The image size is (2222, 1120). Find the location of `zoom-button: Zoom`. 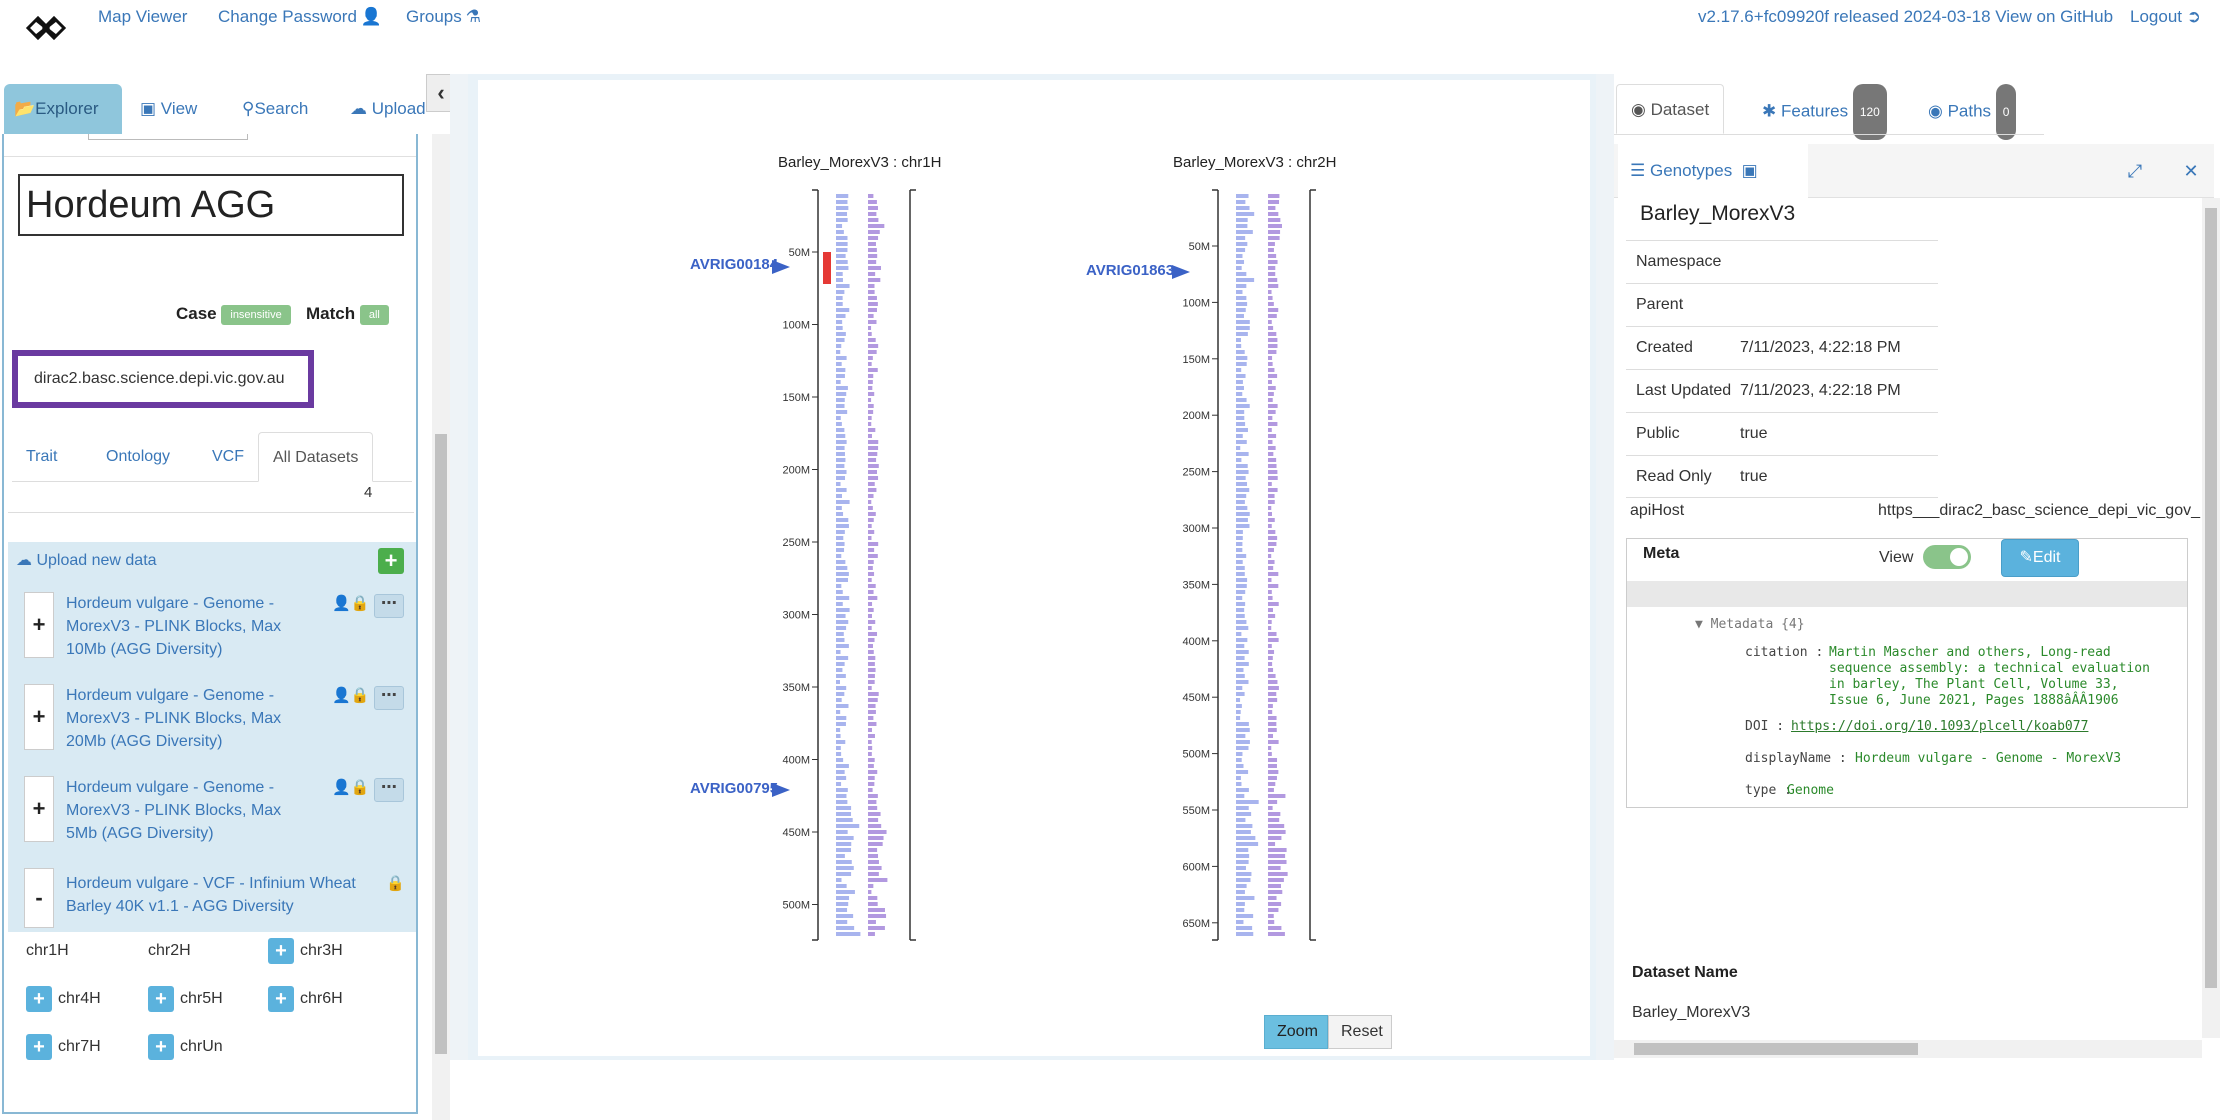

zoom-button: Zoom is located at coordinates (1296, 1032).